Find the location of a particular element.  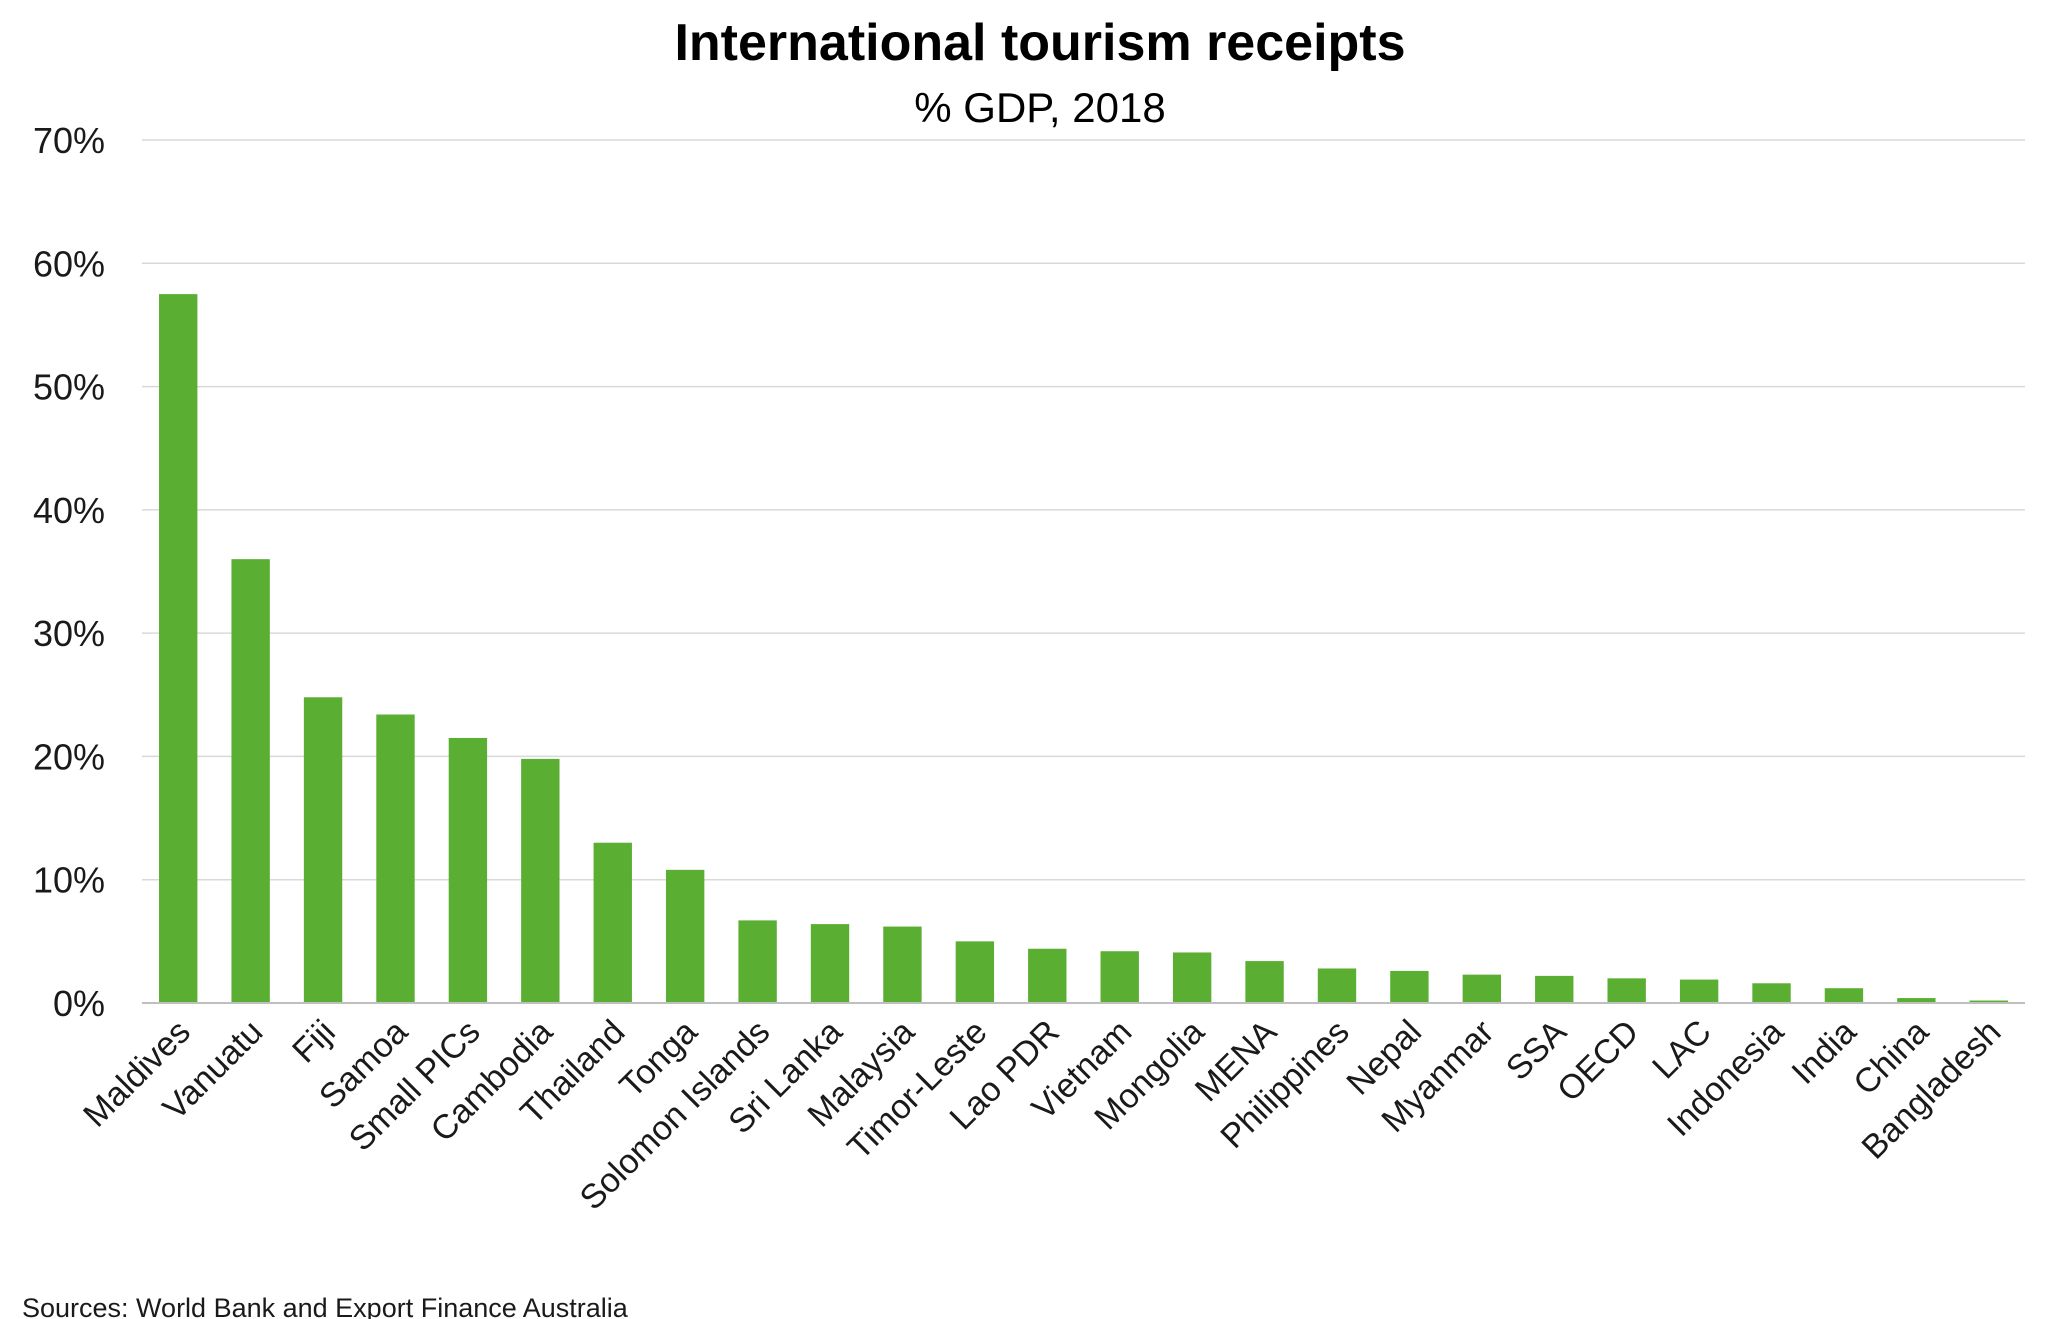

y-tick-label: 70% is located at coordinates (69, 140).